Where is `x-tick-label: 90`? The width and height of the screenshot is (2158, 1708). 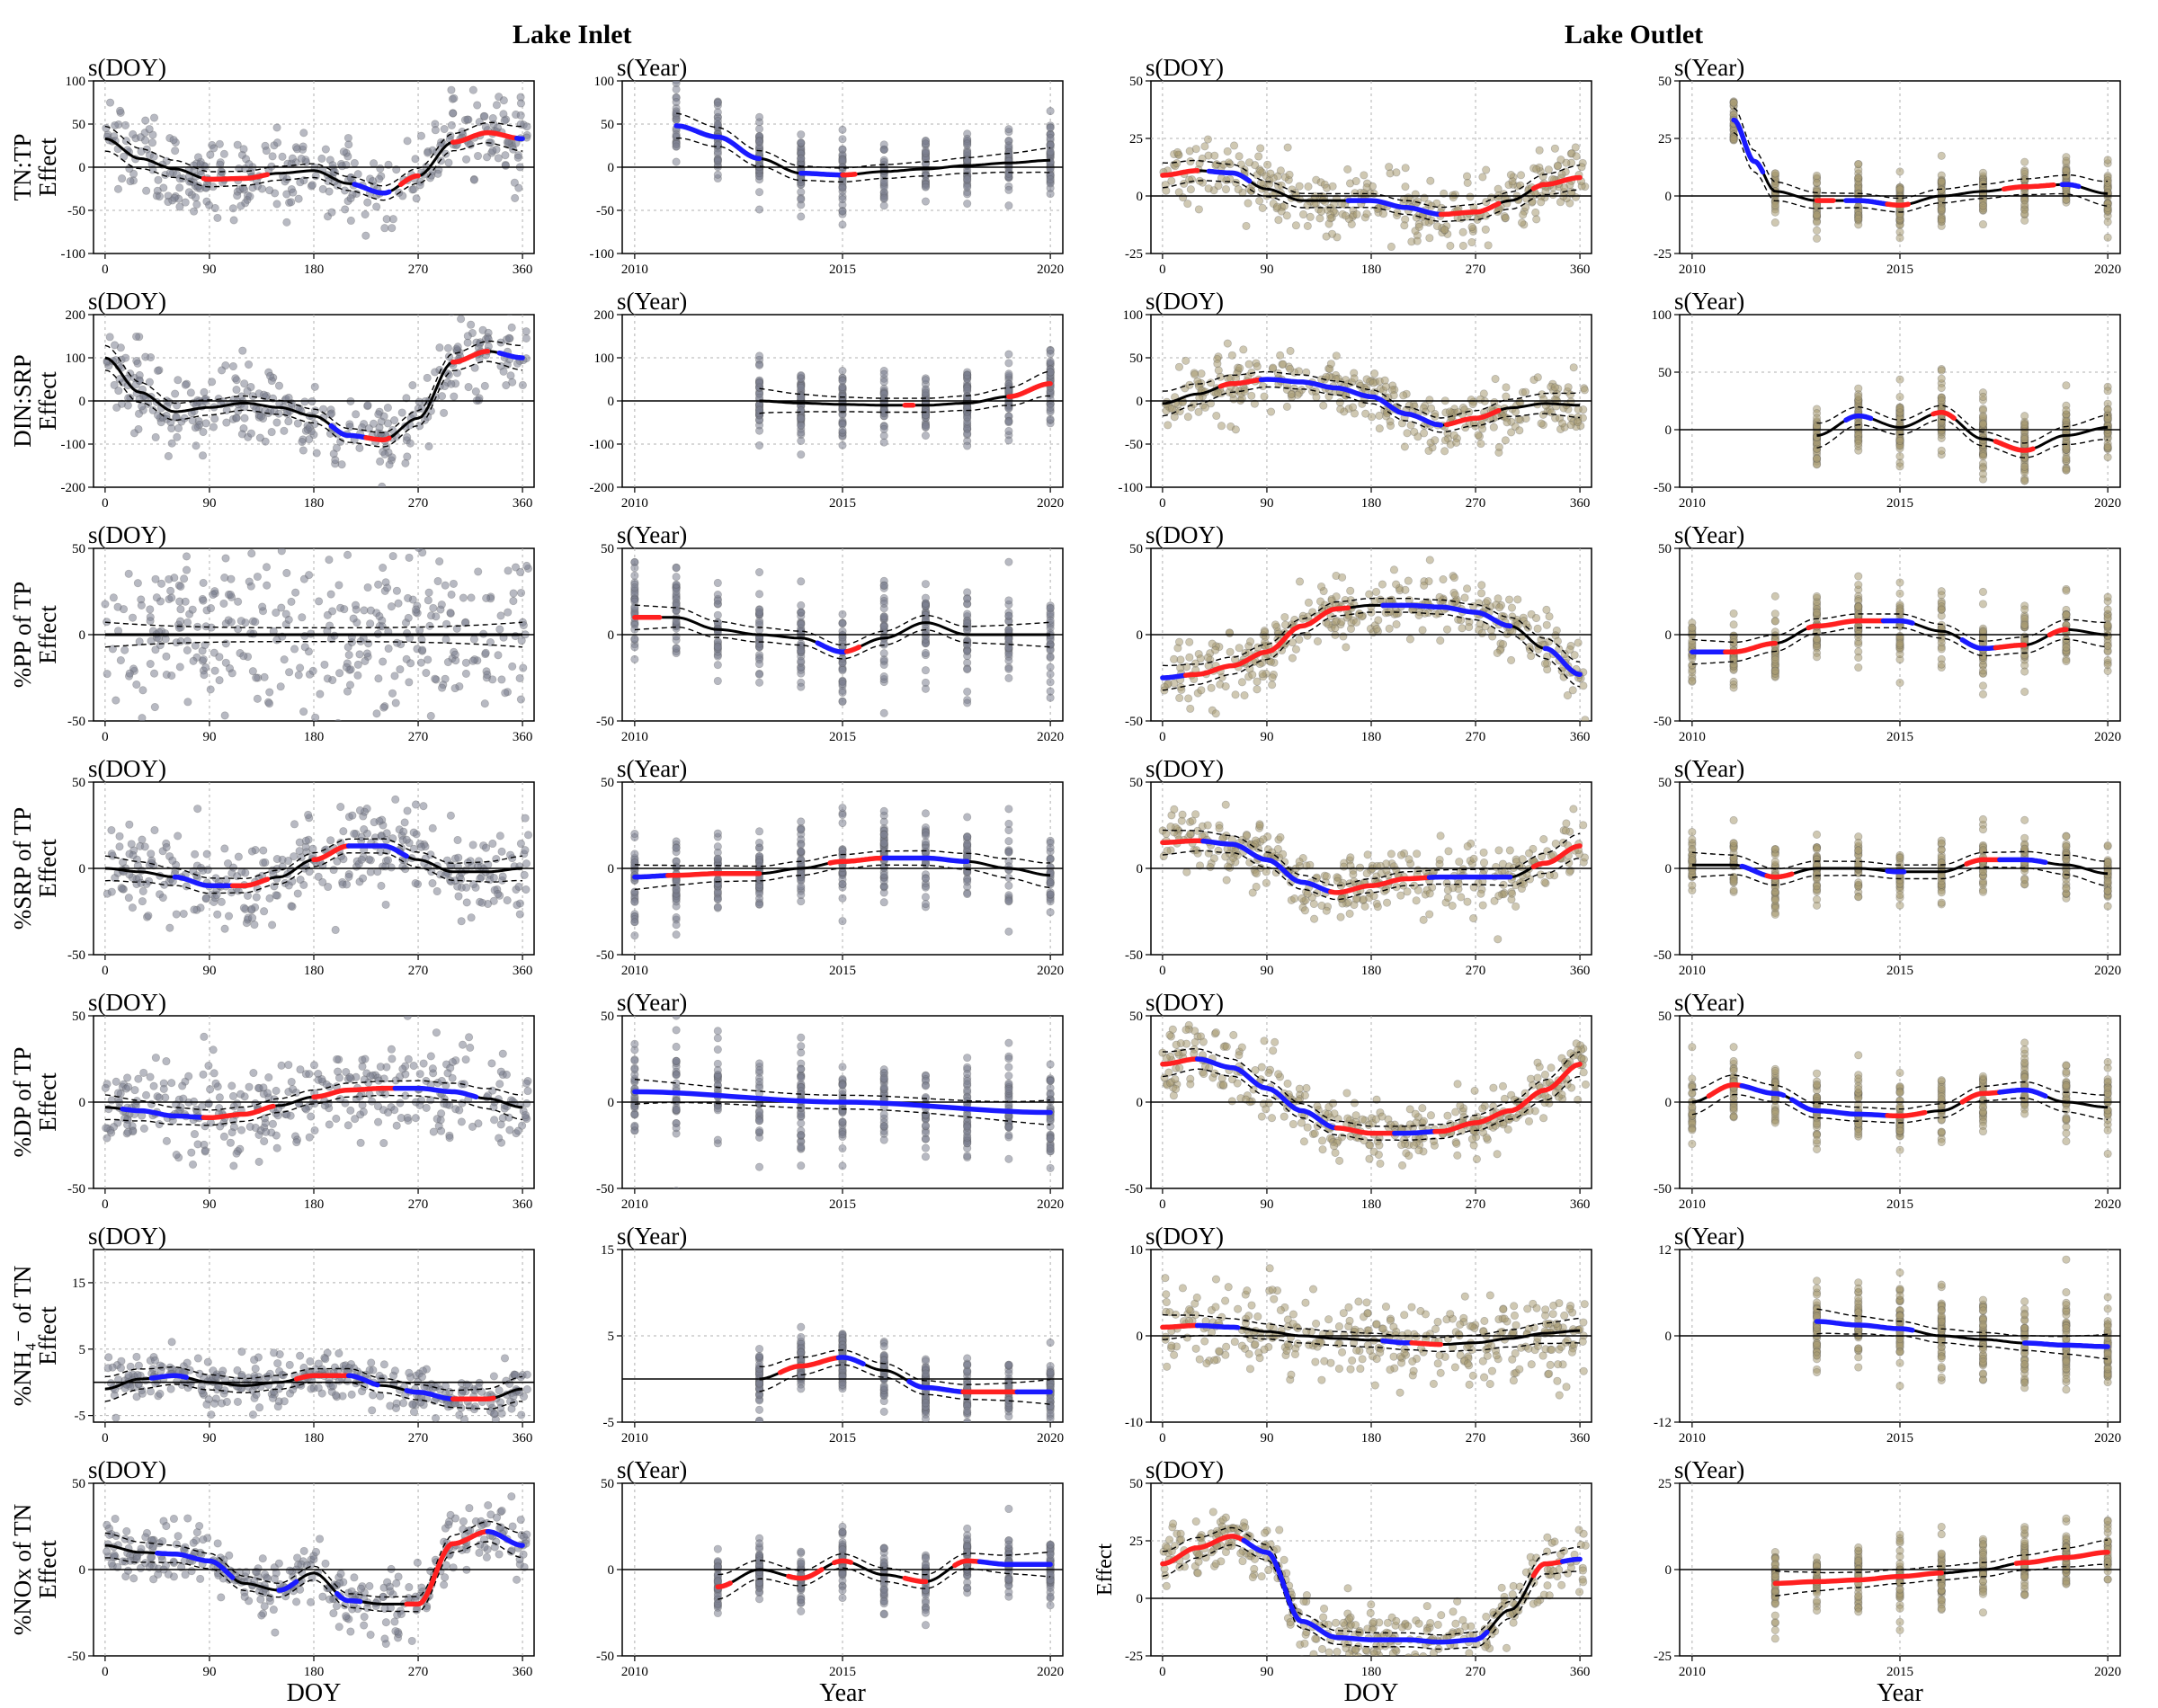 x-tick-label: 90 is located at coordinates (1266, 269).